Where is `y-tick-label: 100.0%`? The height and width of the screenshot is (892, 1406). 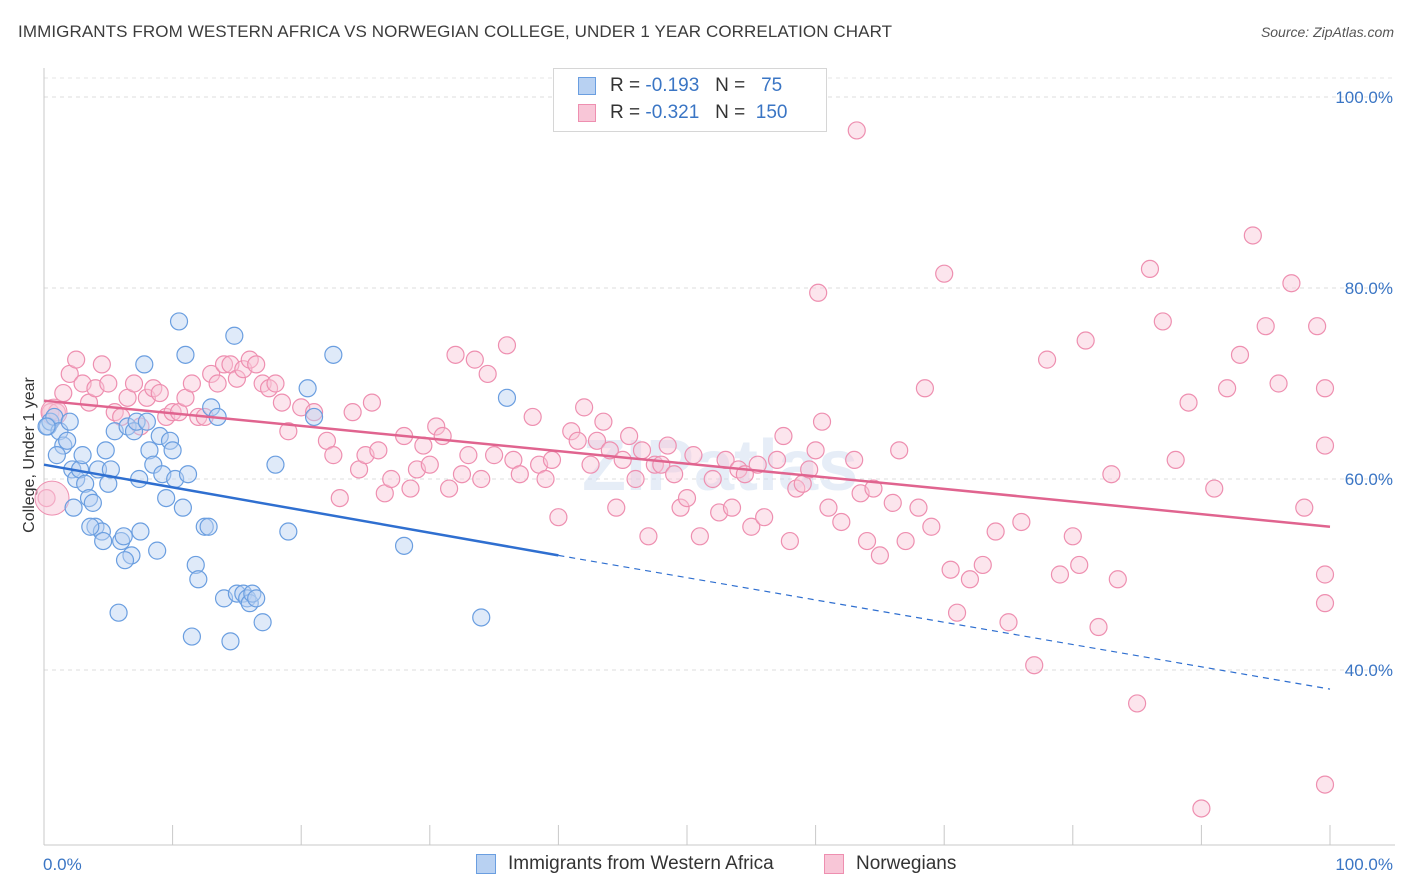
y-tick-label: 100.0% is located at coordinates (1364, 97).